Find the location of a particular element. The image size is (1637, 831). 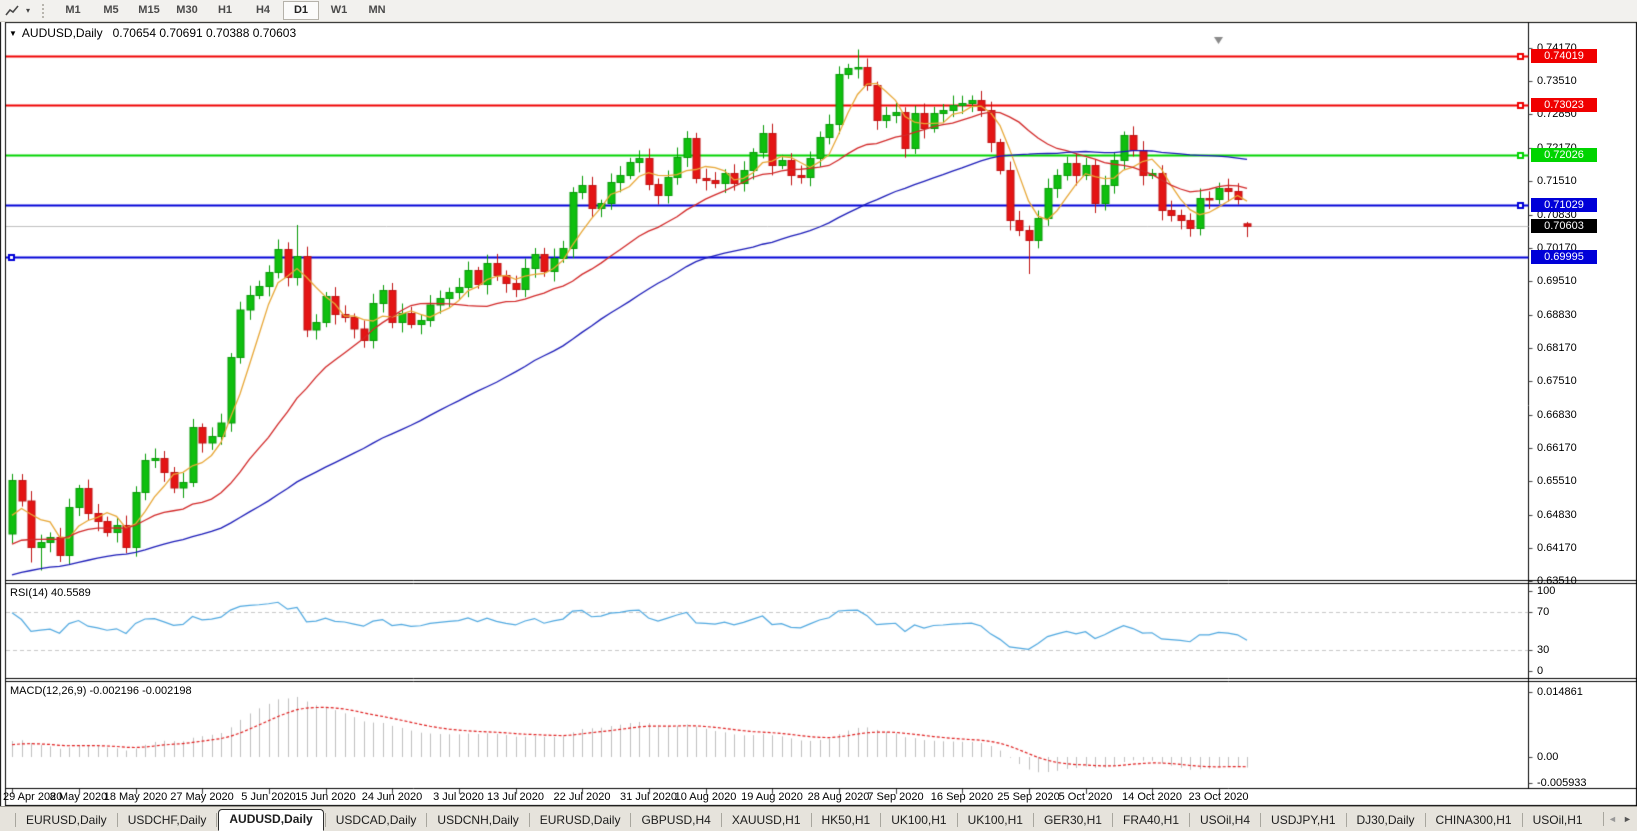

chart-tab-xauusd-h1: XAUUSD,H1 is located at coordinates (766, 820).